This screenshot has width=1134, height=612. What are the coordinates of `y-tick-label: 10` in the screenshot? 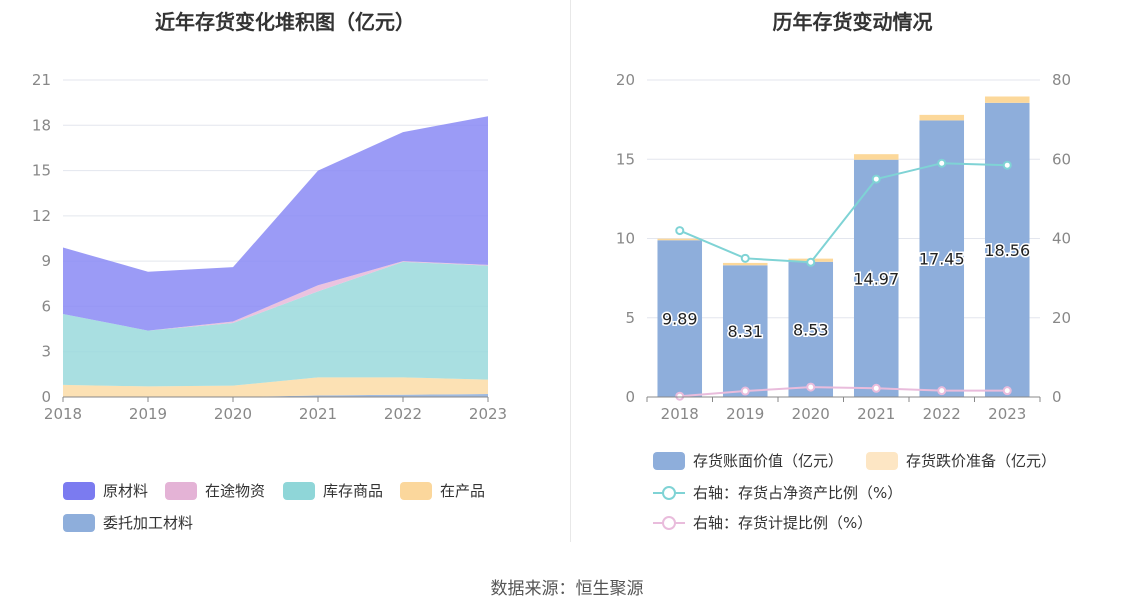 It's located at (625, 239).